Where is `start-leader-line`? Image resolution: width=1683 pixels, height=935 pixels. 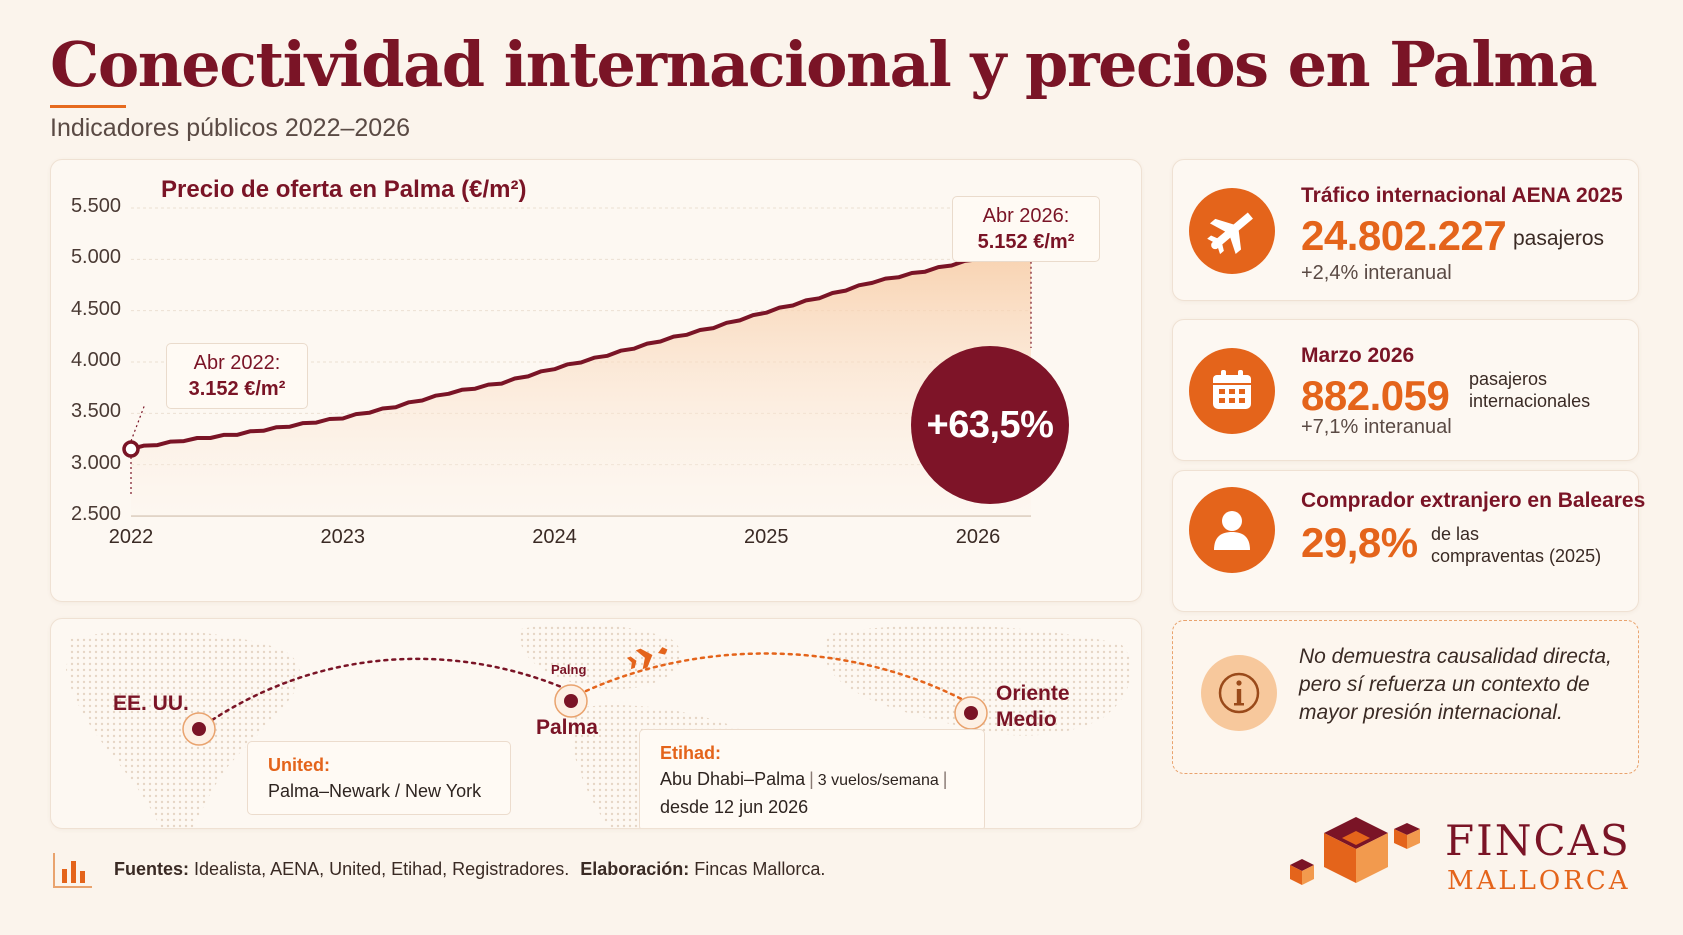 start-leader-line is located at coordinates (138, 422).